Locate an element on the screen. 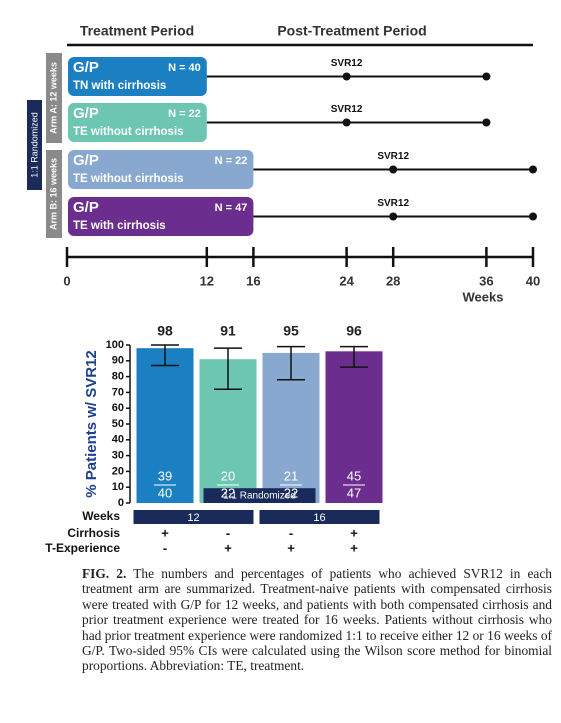 Image resolution: width=561 pixels, height=723 pixels. weeks-label: 12 is located at coordinates (193, 518).